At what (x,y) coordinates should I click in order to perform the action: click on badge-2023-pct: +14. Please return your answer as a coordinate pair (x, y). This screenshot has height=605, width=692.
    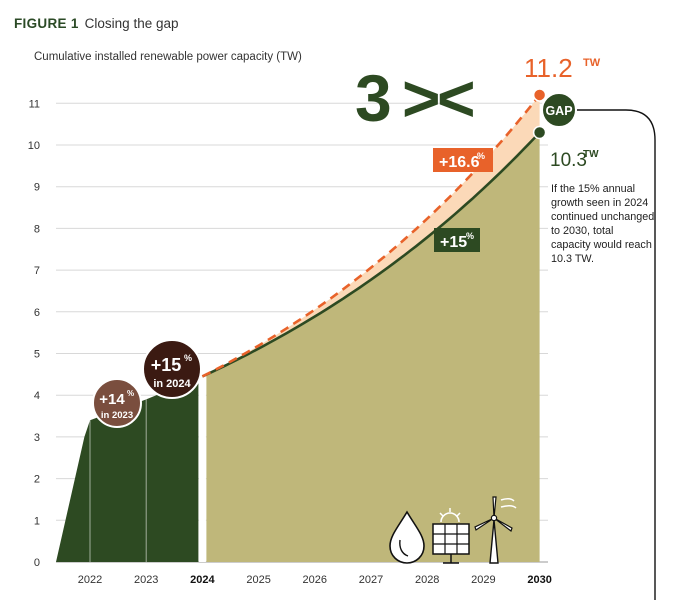
    Looking at the image, I should click on (112, 399).